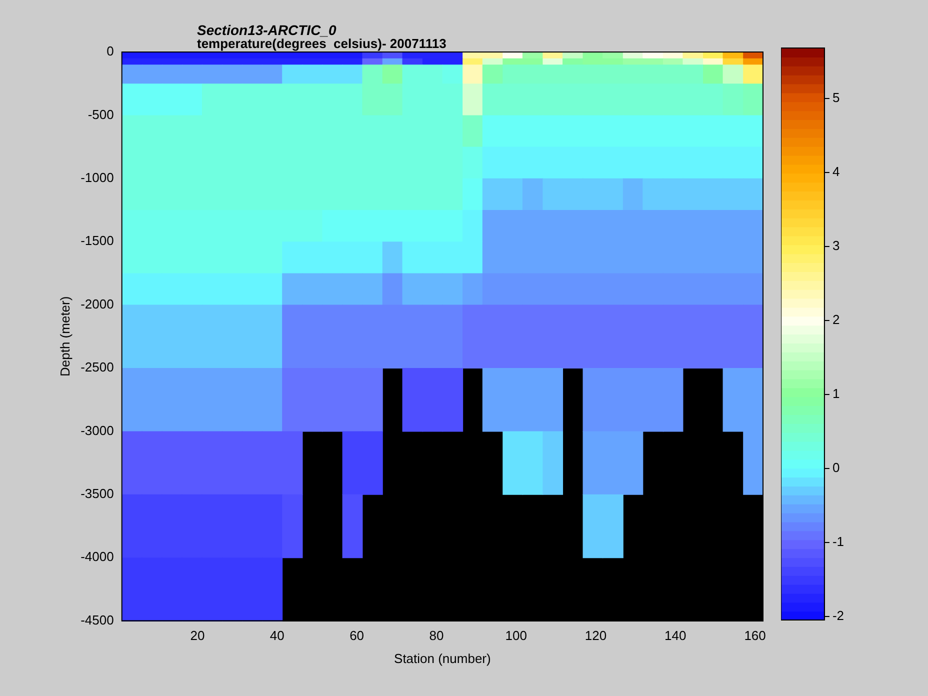 The height and width of the screenshot is (696, 928). Describe the element at coordinates (97, 493) in the screenshot. I see `y-tick-label: -3500` at that location.